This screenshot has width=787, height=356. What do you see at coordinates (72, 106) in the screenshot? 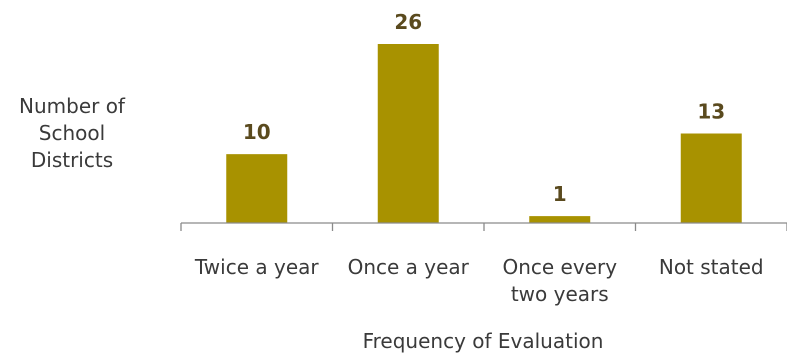
I see `y-axis-title-line: Number of` at bounding box center [72, 106].